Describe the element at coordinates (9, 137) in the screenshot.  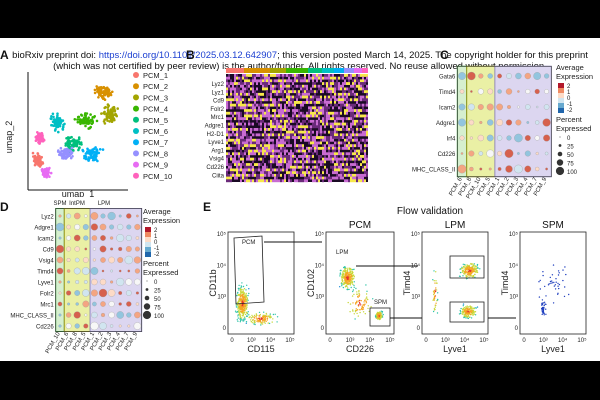
I see `umap-ylabel: umap_2` at that location.